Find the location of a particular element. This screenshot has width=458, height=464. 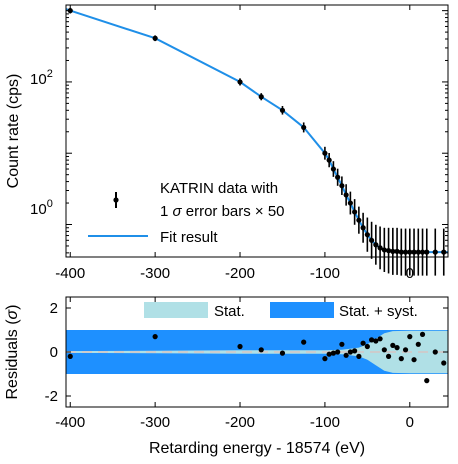

stat-band is located at coordinates (257, 352).